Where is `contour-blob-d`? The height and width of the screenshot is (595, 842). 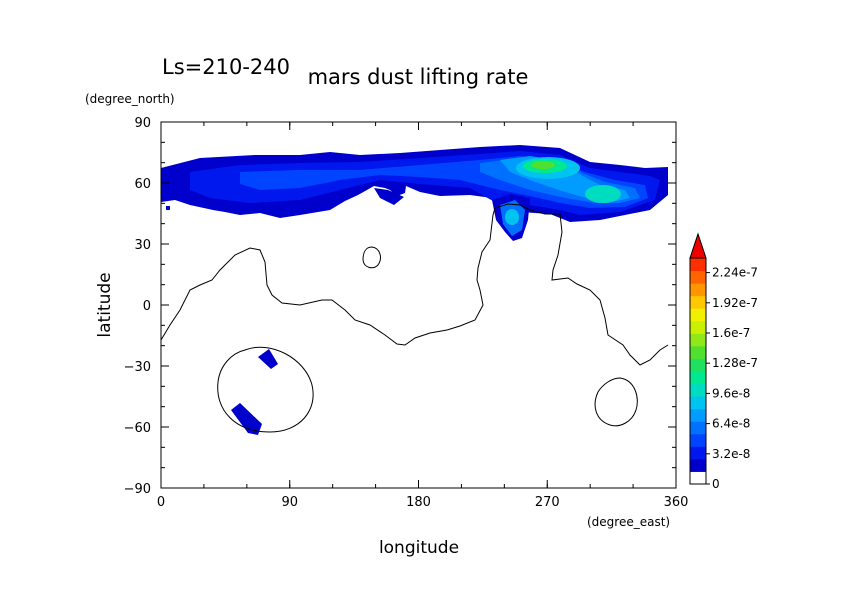 contour-blob-d is located at coordinates (246, 419).